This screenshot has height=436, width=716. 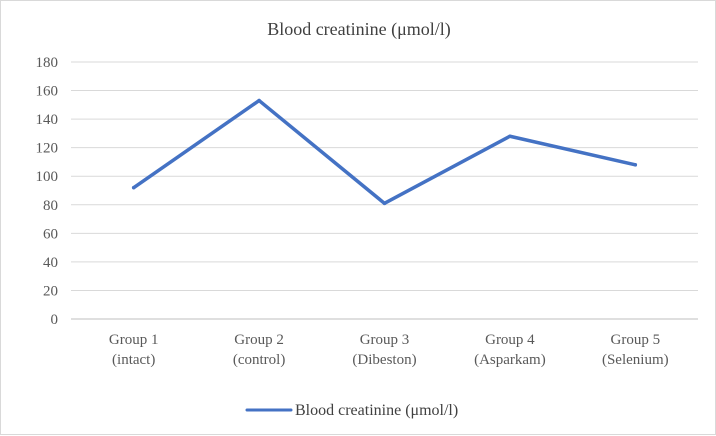 What do you see at coordinates (47, 120) in the screenshot?
I see `y-tick-label: 140` at bounding box center [47, 120].